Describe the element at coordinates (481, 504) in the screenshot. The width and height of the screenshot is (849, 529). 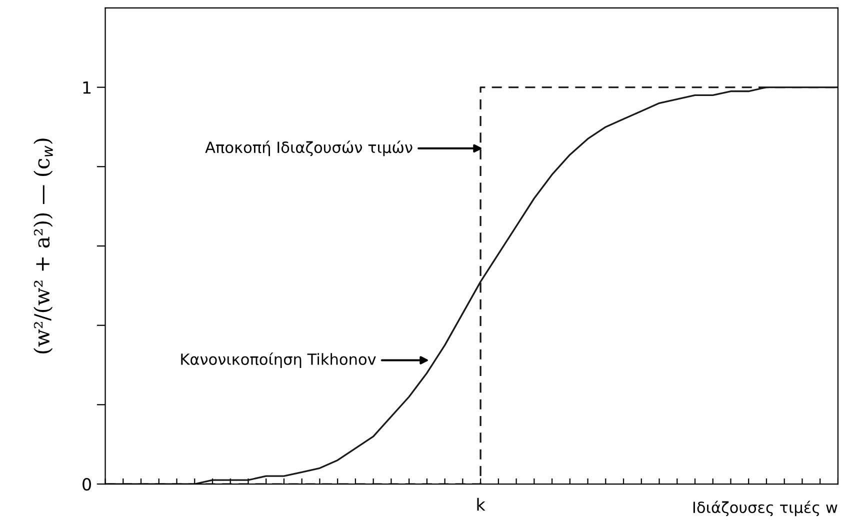
I see `x-tick-label: k` at that location.